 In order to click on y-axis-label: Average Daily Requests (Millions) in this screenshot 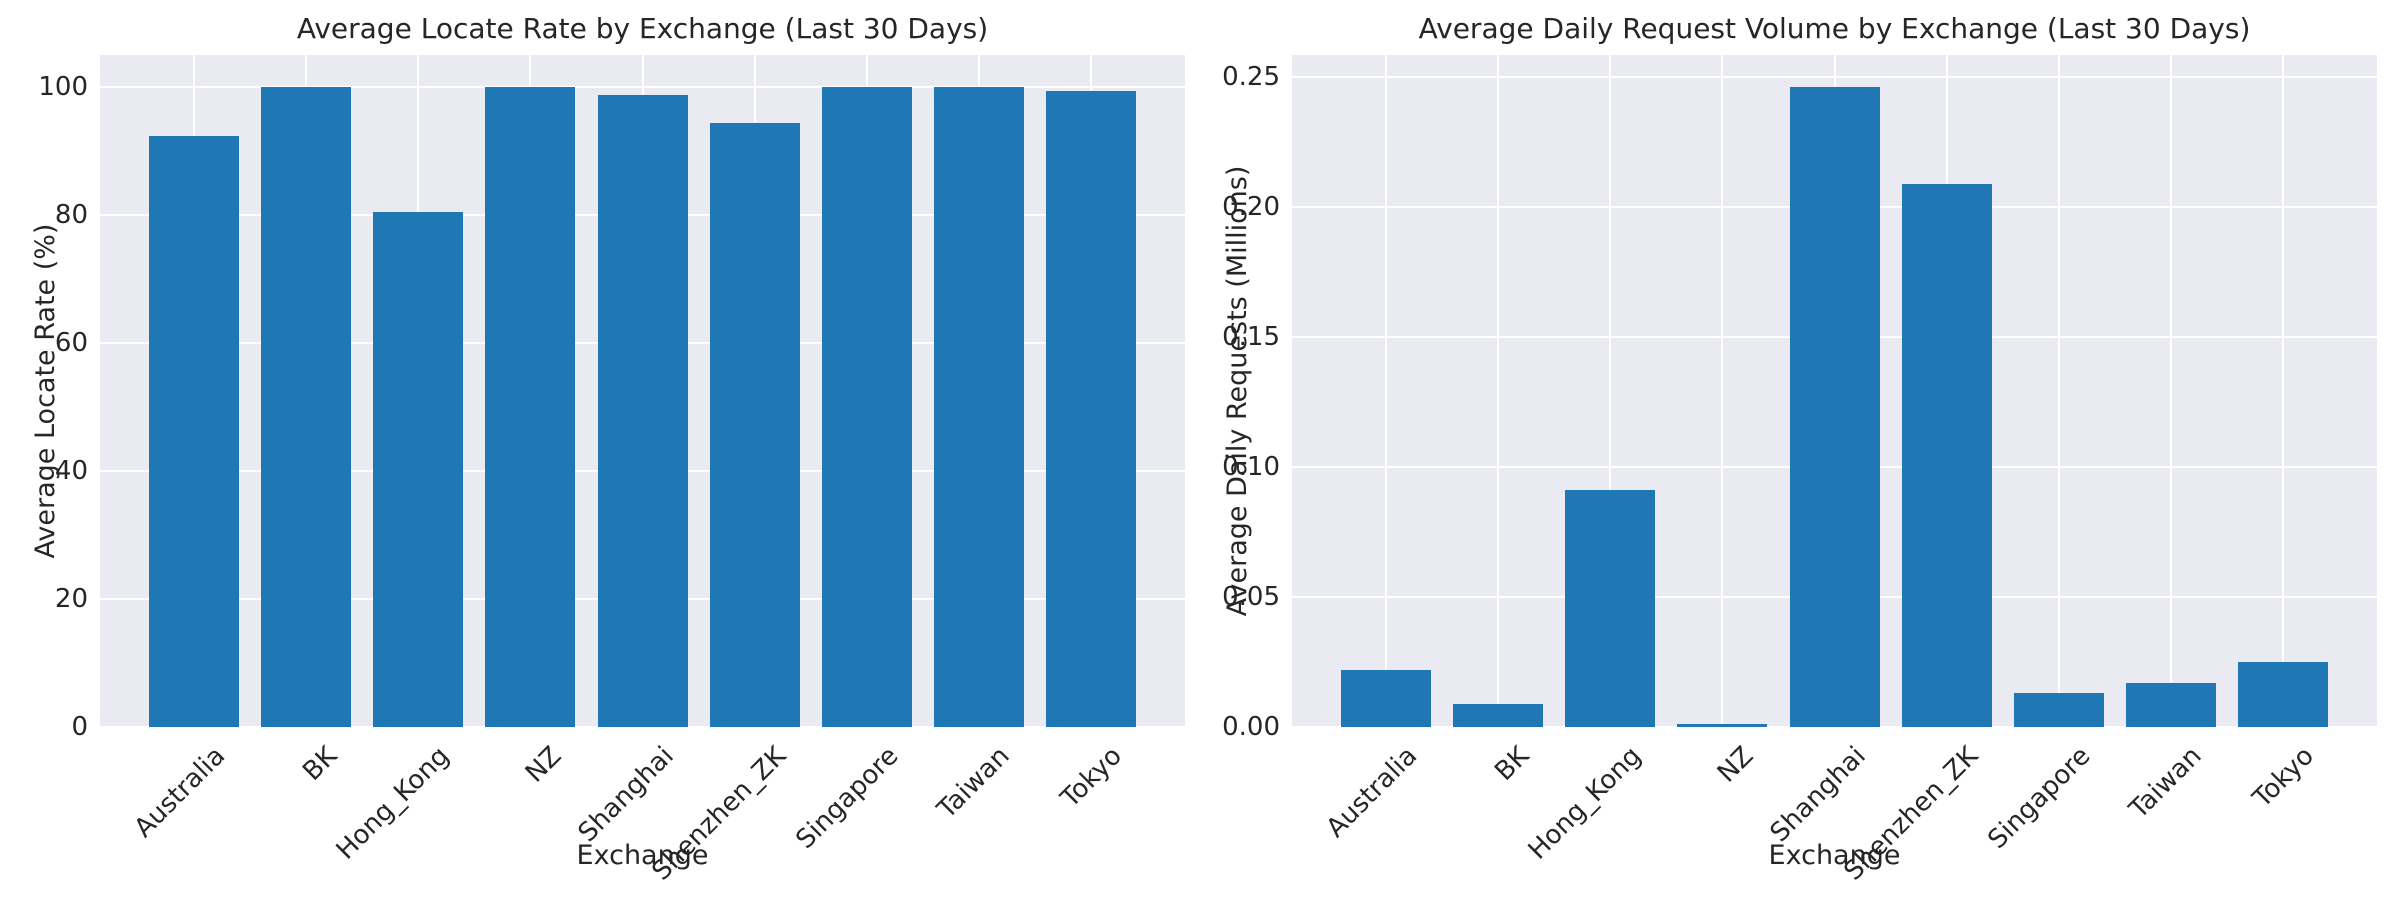, I will do `click(1237, 391)`.